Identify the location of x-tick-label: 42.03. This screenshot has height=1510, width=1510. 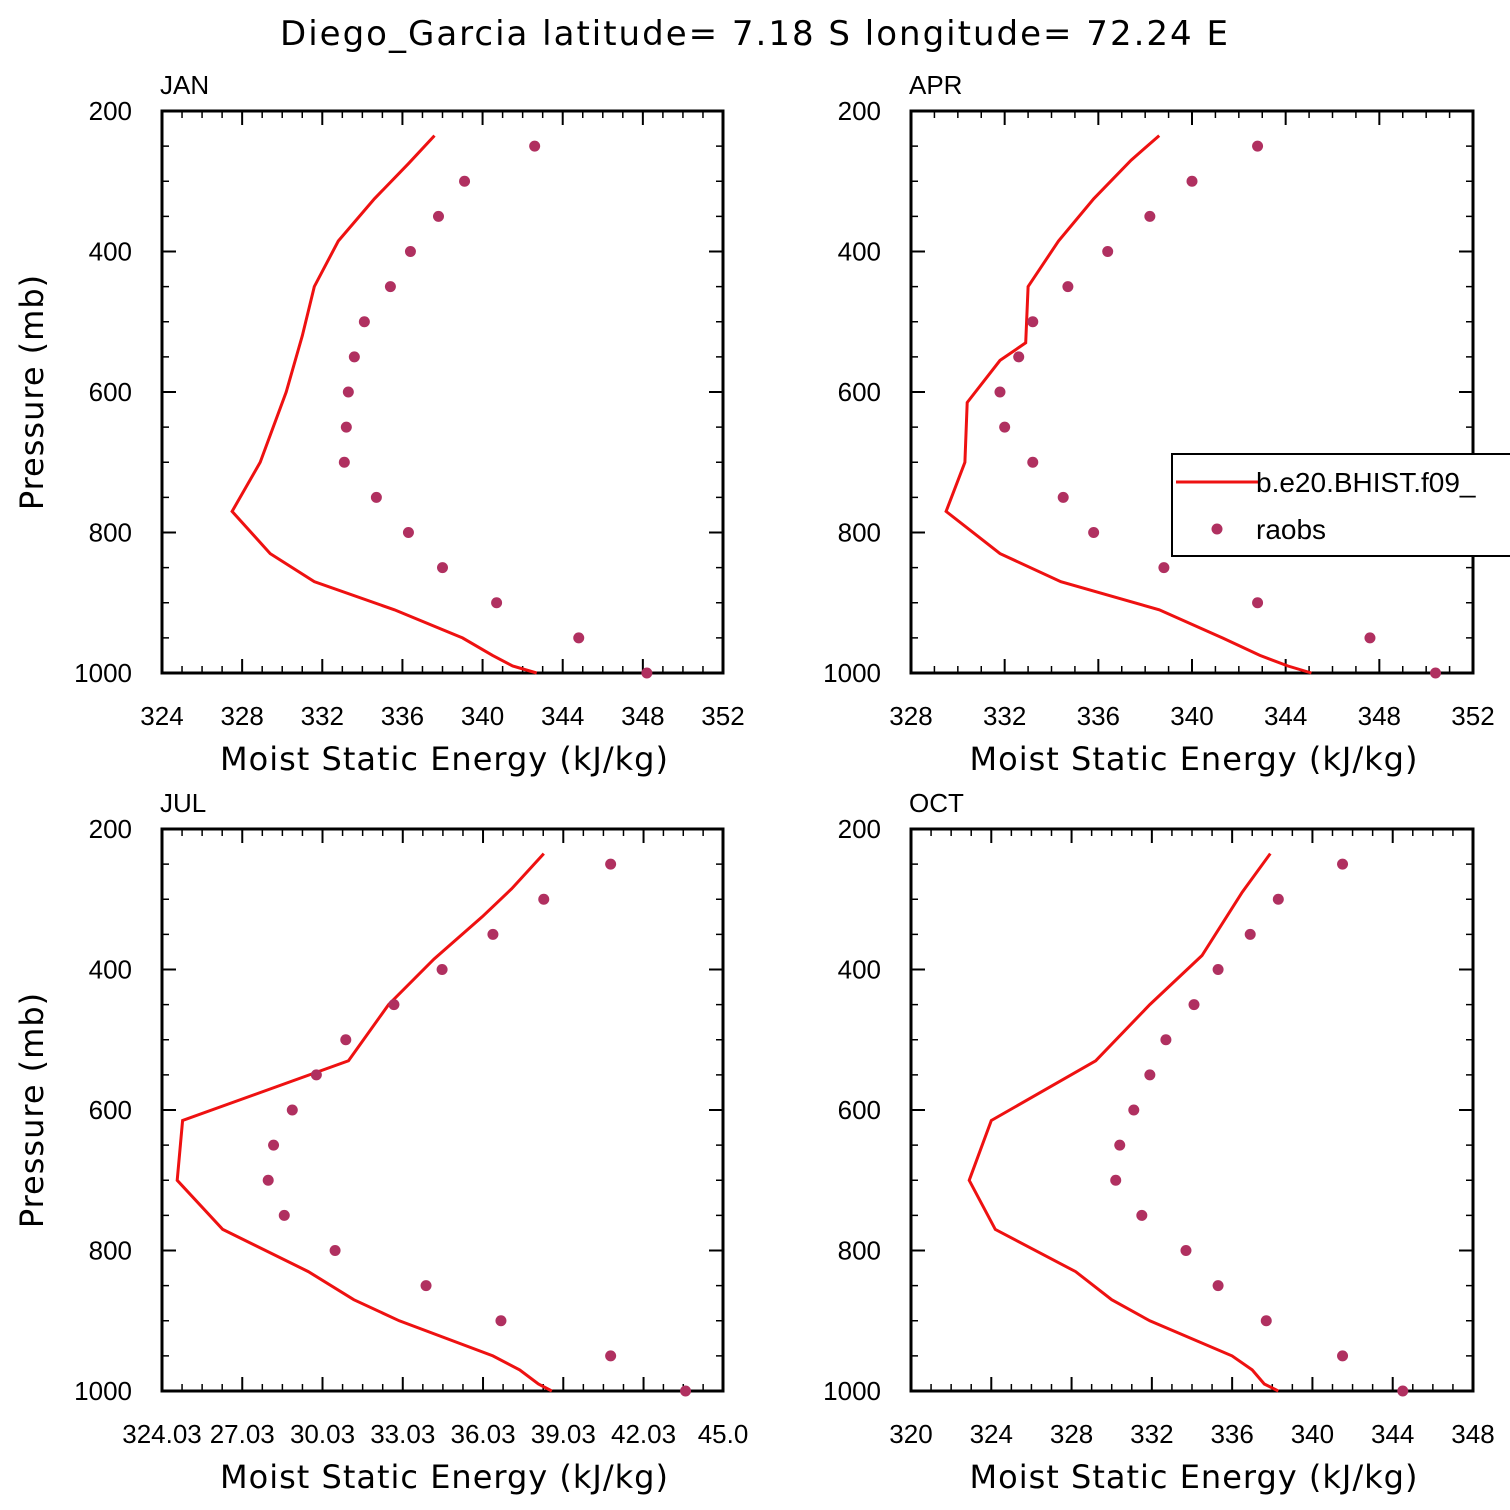
(643, 1434).